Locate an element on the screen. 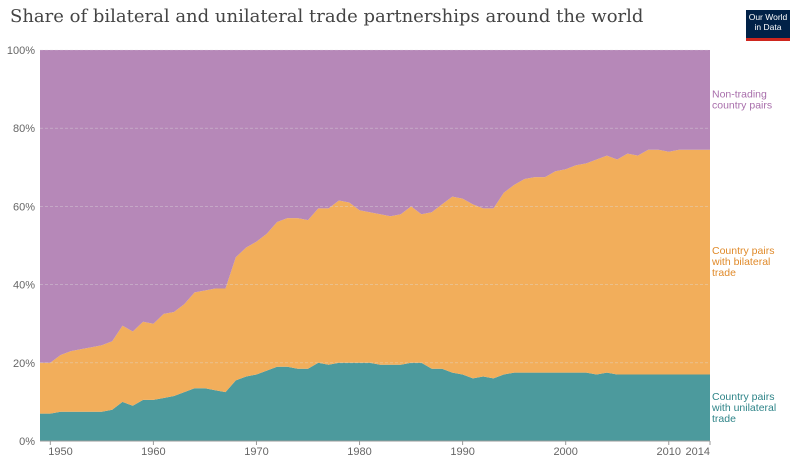 Image resolution: width=800 pixels, height=466 pixels. series-label-0: trade is located at coordinates (724, 419).